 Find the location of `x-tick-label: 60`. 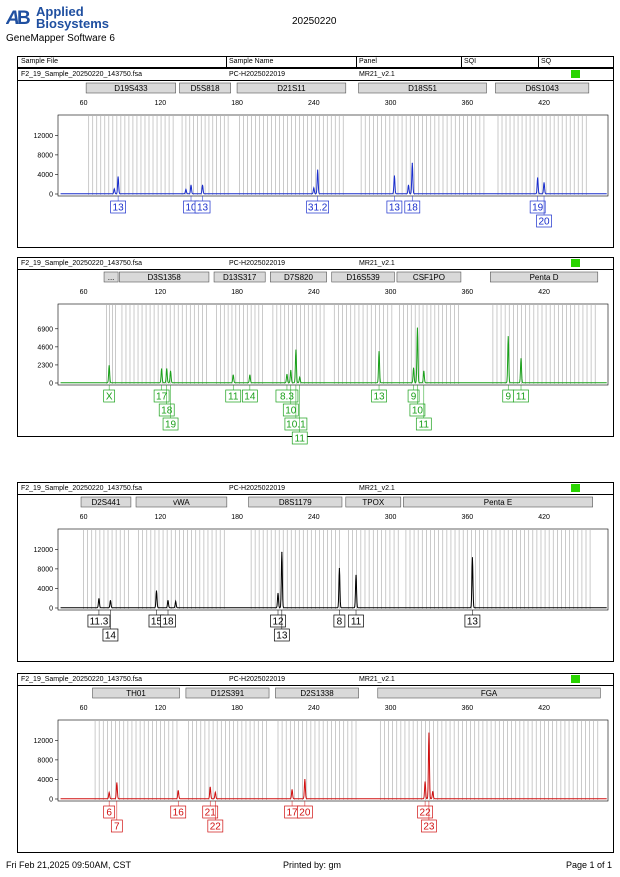

x-tick-label: 60 is located at coordinates (84, 292).